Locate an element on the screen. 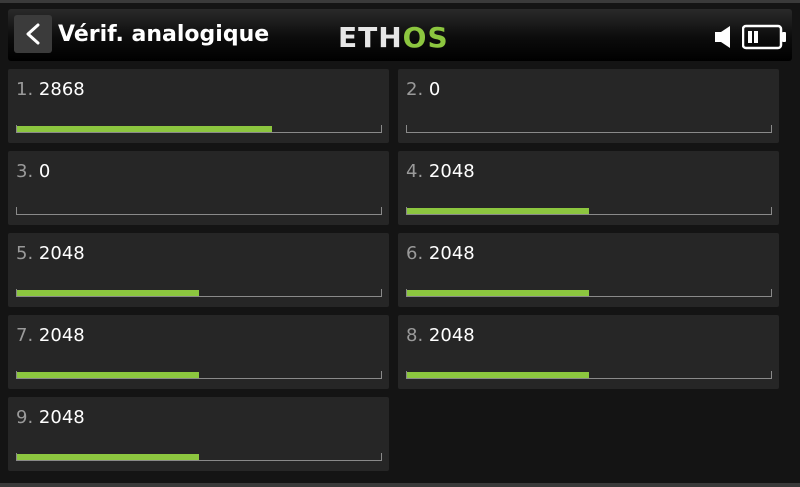 This screenshot has height=487, width=800. top-frame is located at coordinates (400, 1).